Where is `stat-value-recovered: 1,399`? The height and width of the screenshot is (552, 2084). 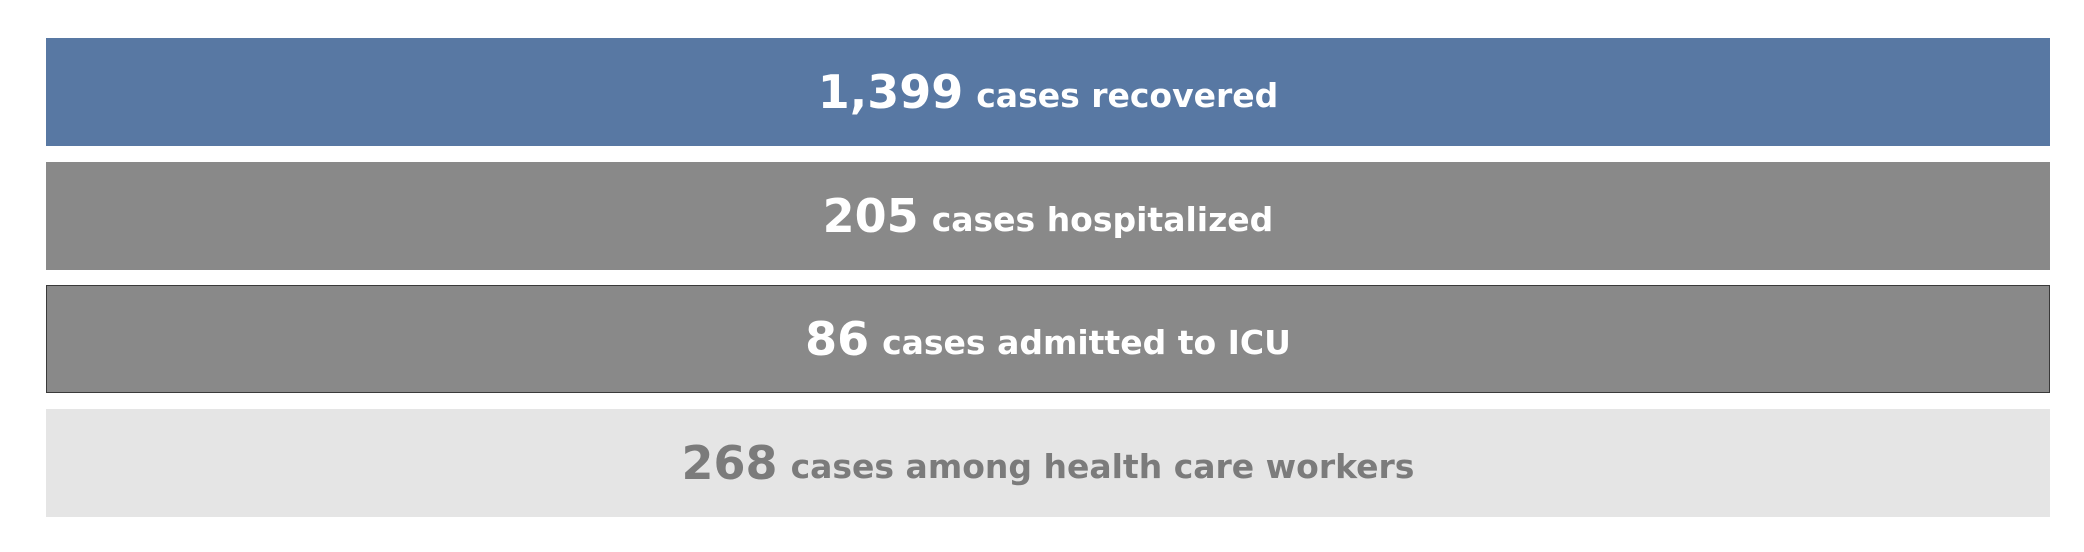 stat-value-recovered: 1,399 is located at coordinates (890, 92).